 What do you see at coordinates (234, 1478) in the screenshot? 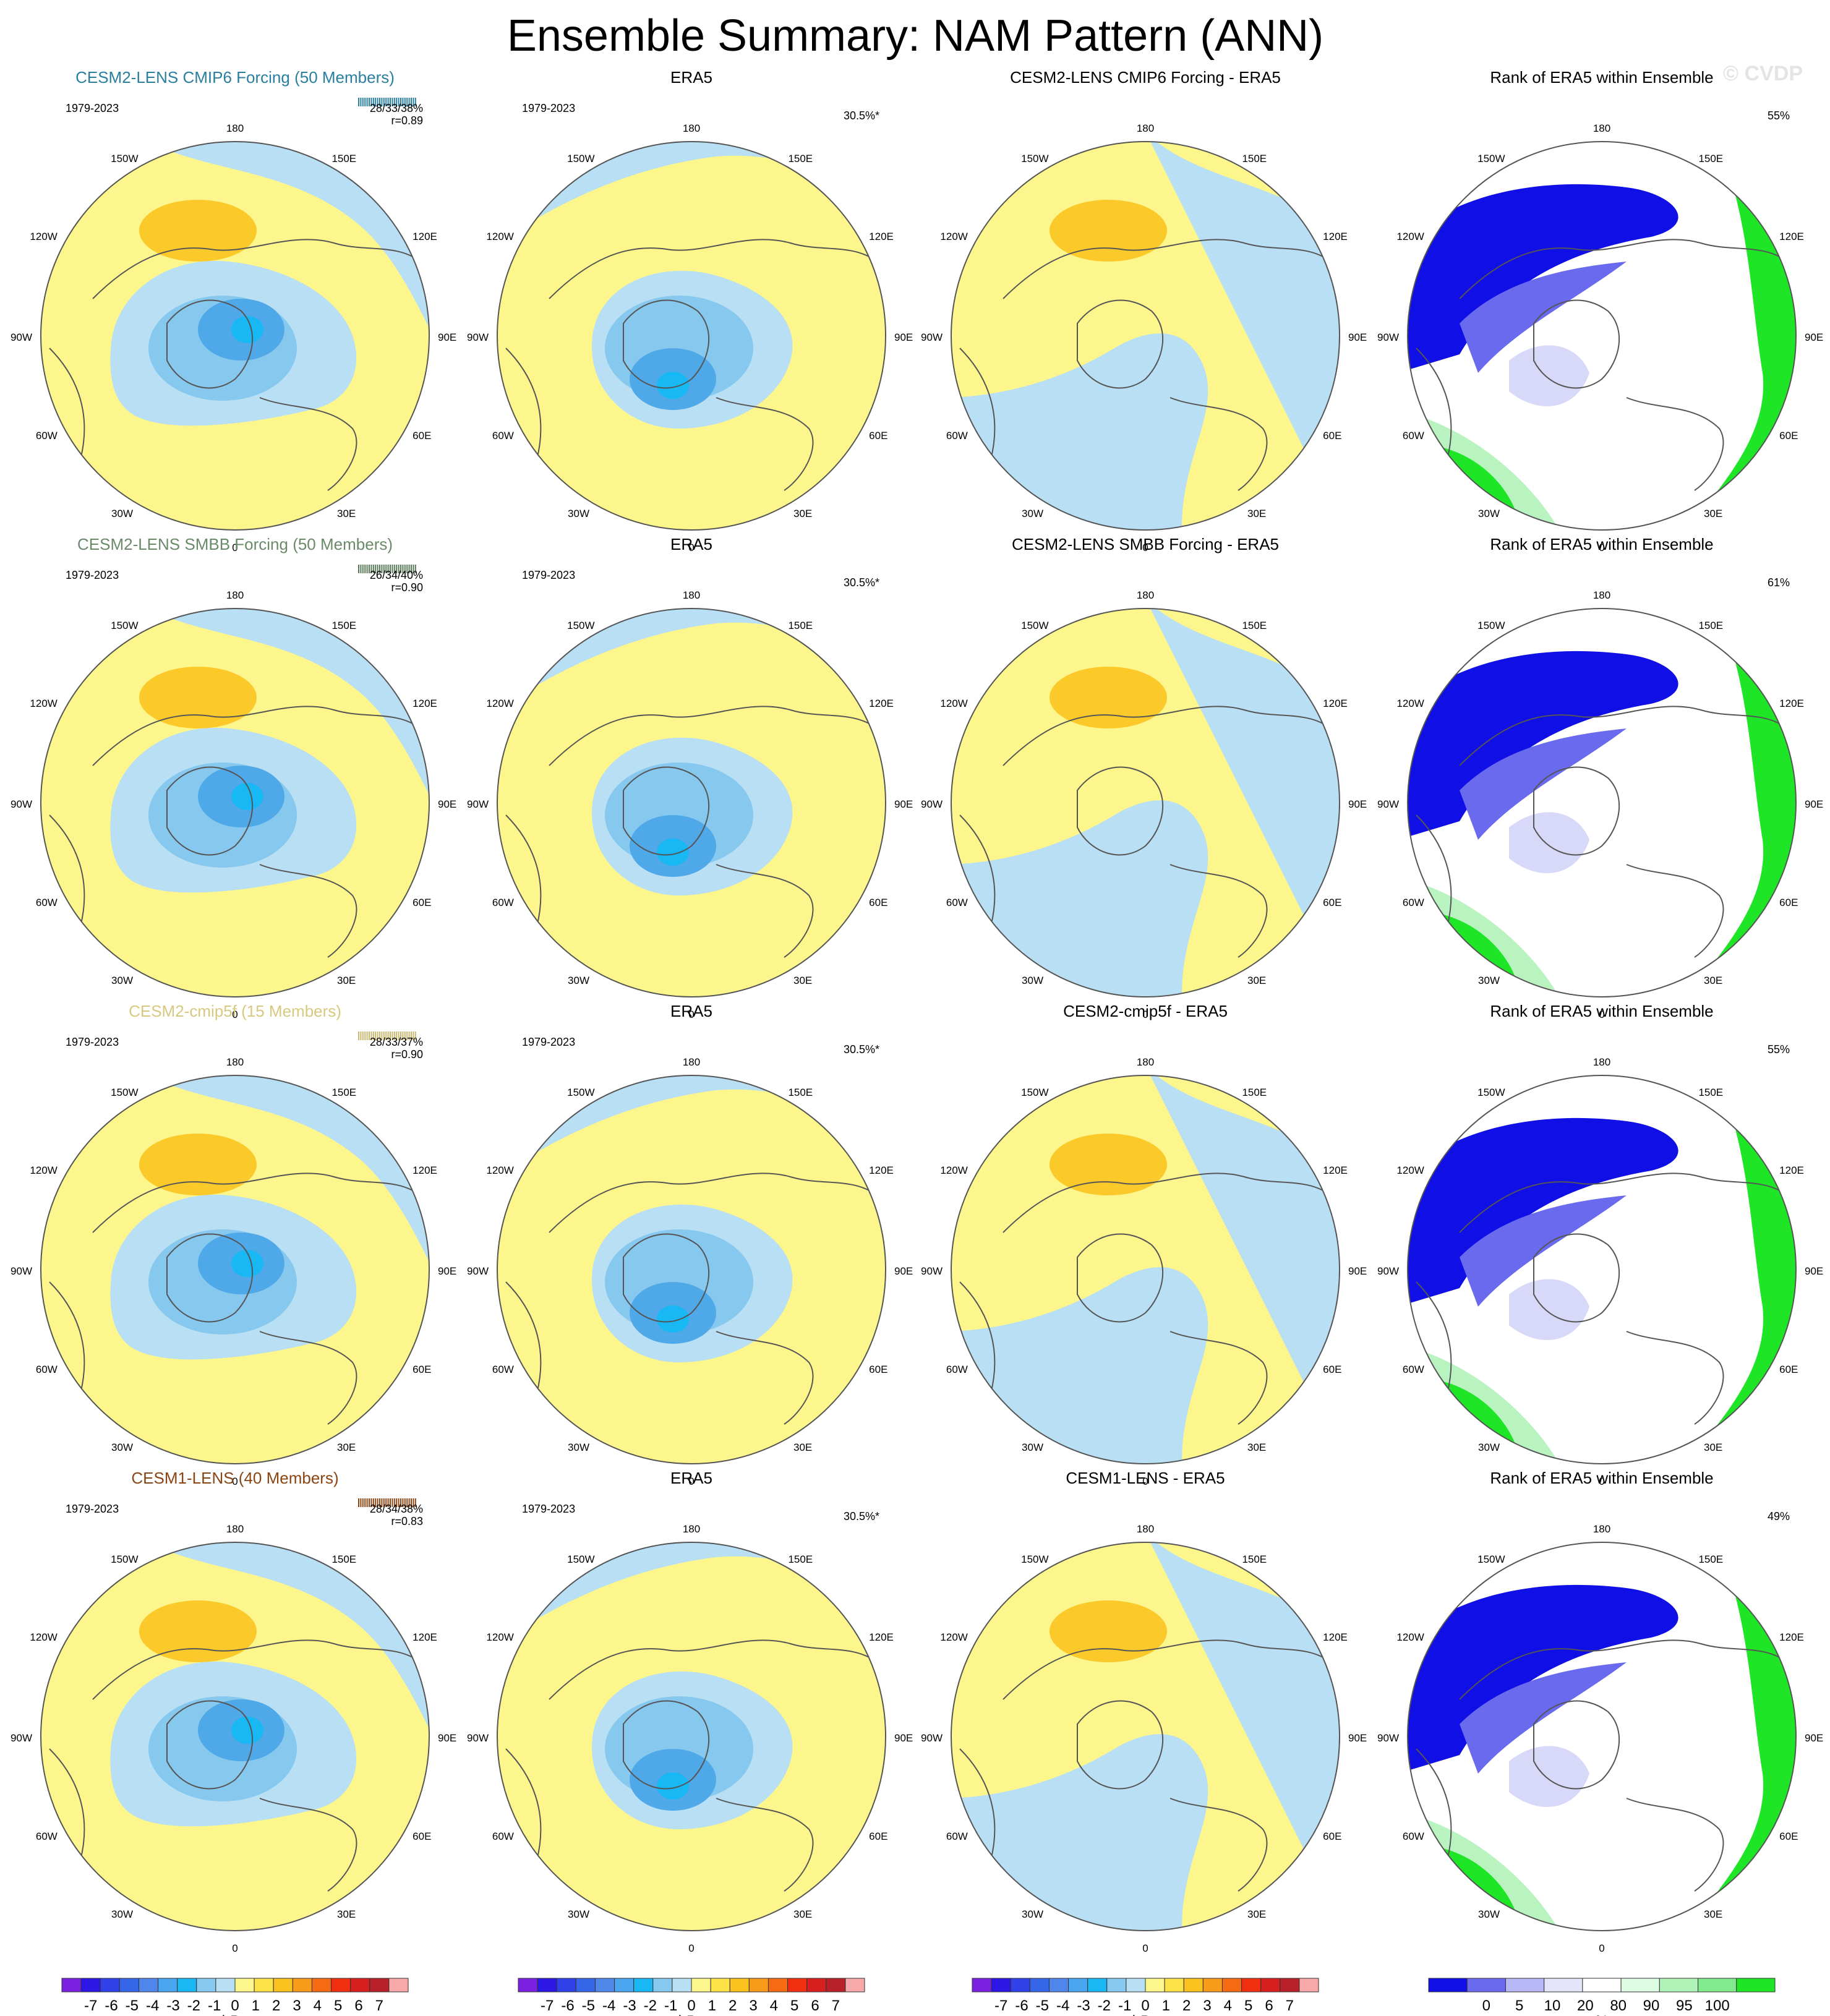
I see `panel-title: CESM1-LENS (40 Members)` at bounding box center [234, 1478].